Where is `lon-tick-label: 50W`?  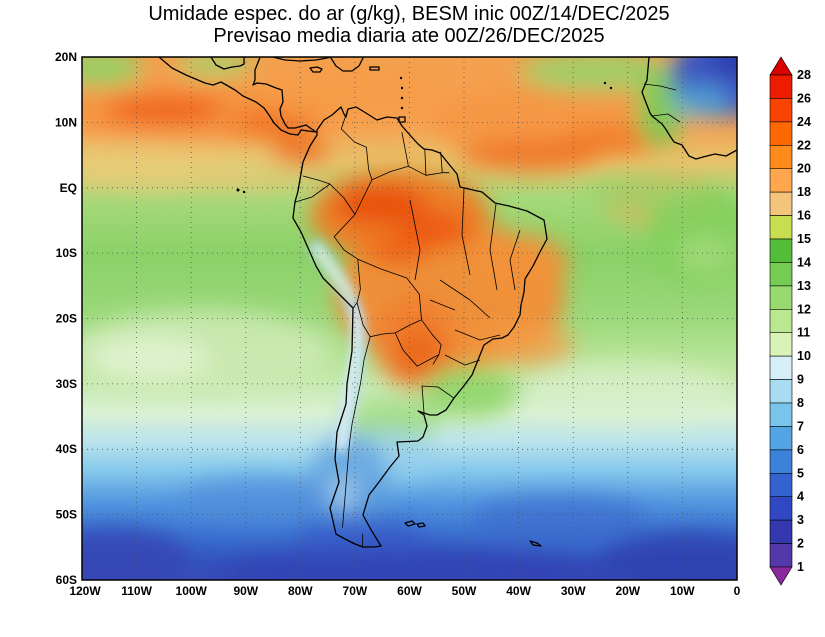 lon-tick-label: 50W is located at coordinates (464, 591).